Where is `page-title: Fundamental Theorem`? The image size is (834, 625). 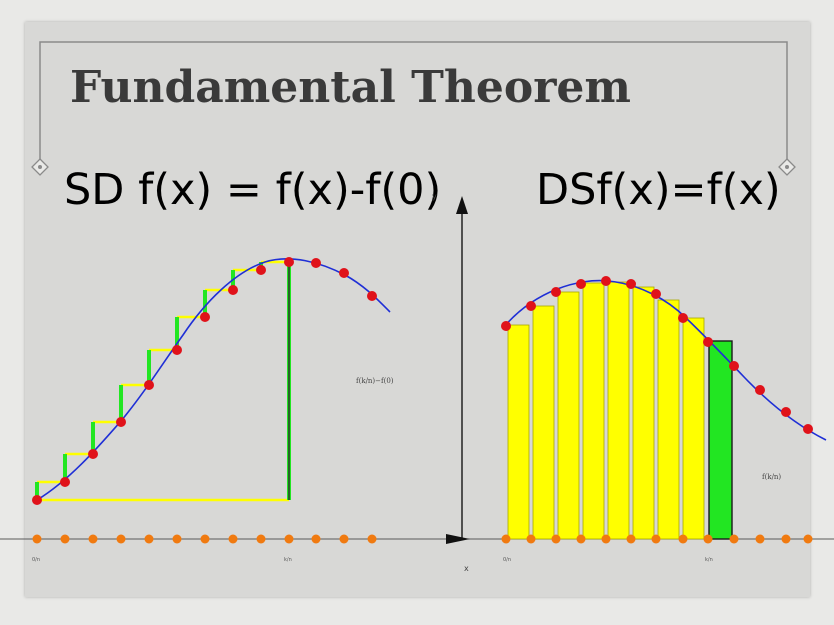
page-title: Fundamental Theorem is located at coordinates (350, 87).